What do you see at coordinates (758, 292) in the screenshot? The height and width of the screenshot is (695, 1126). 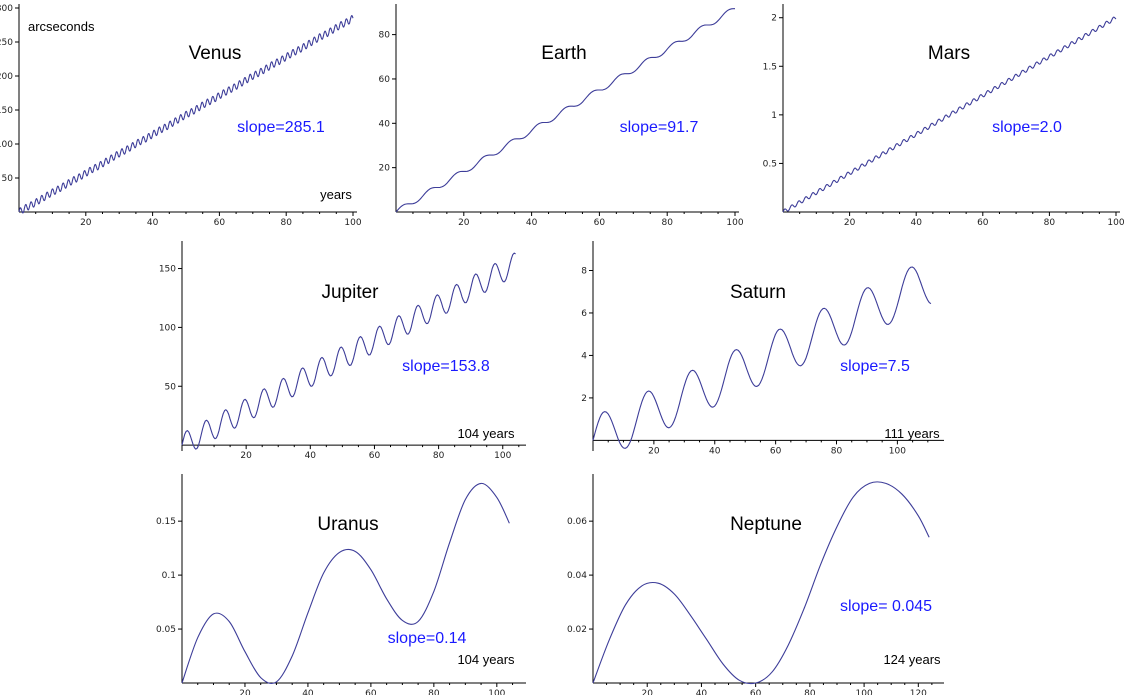 I see `saturn-title: Saturn` at bounding box center [758, 292].